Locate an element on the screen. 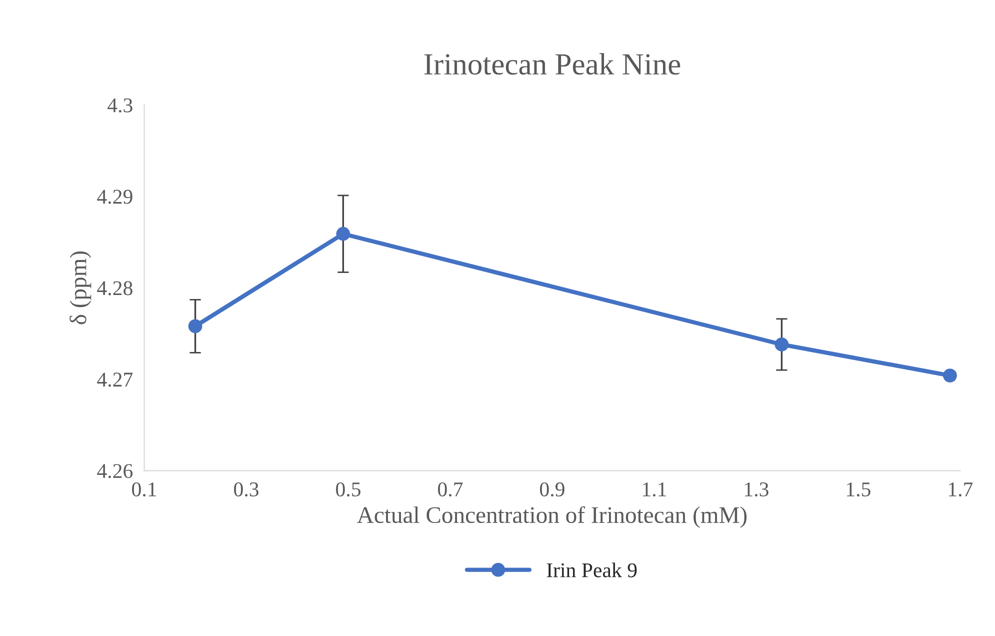 The image size is (995, 636). x-axis-title: Actual Concentration of Irinotecan (mM) is located at coordinates (552, 517).